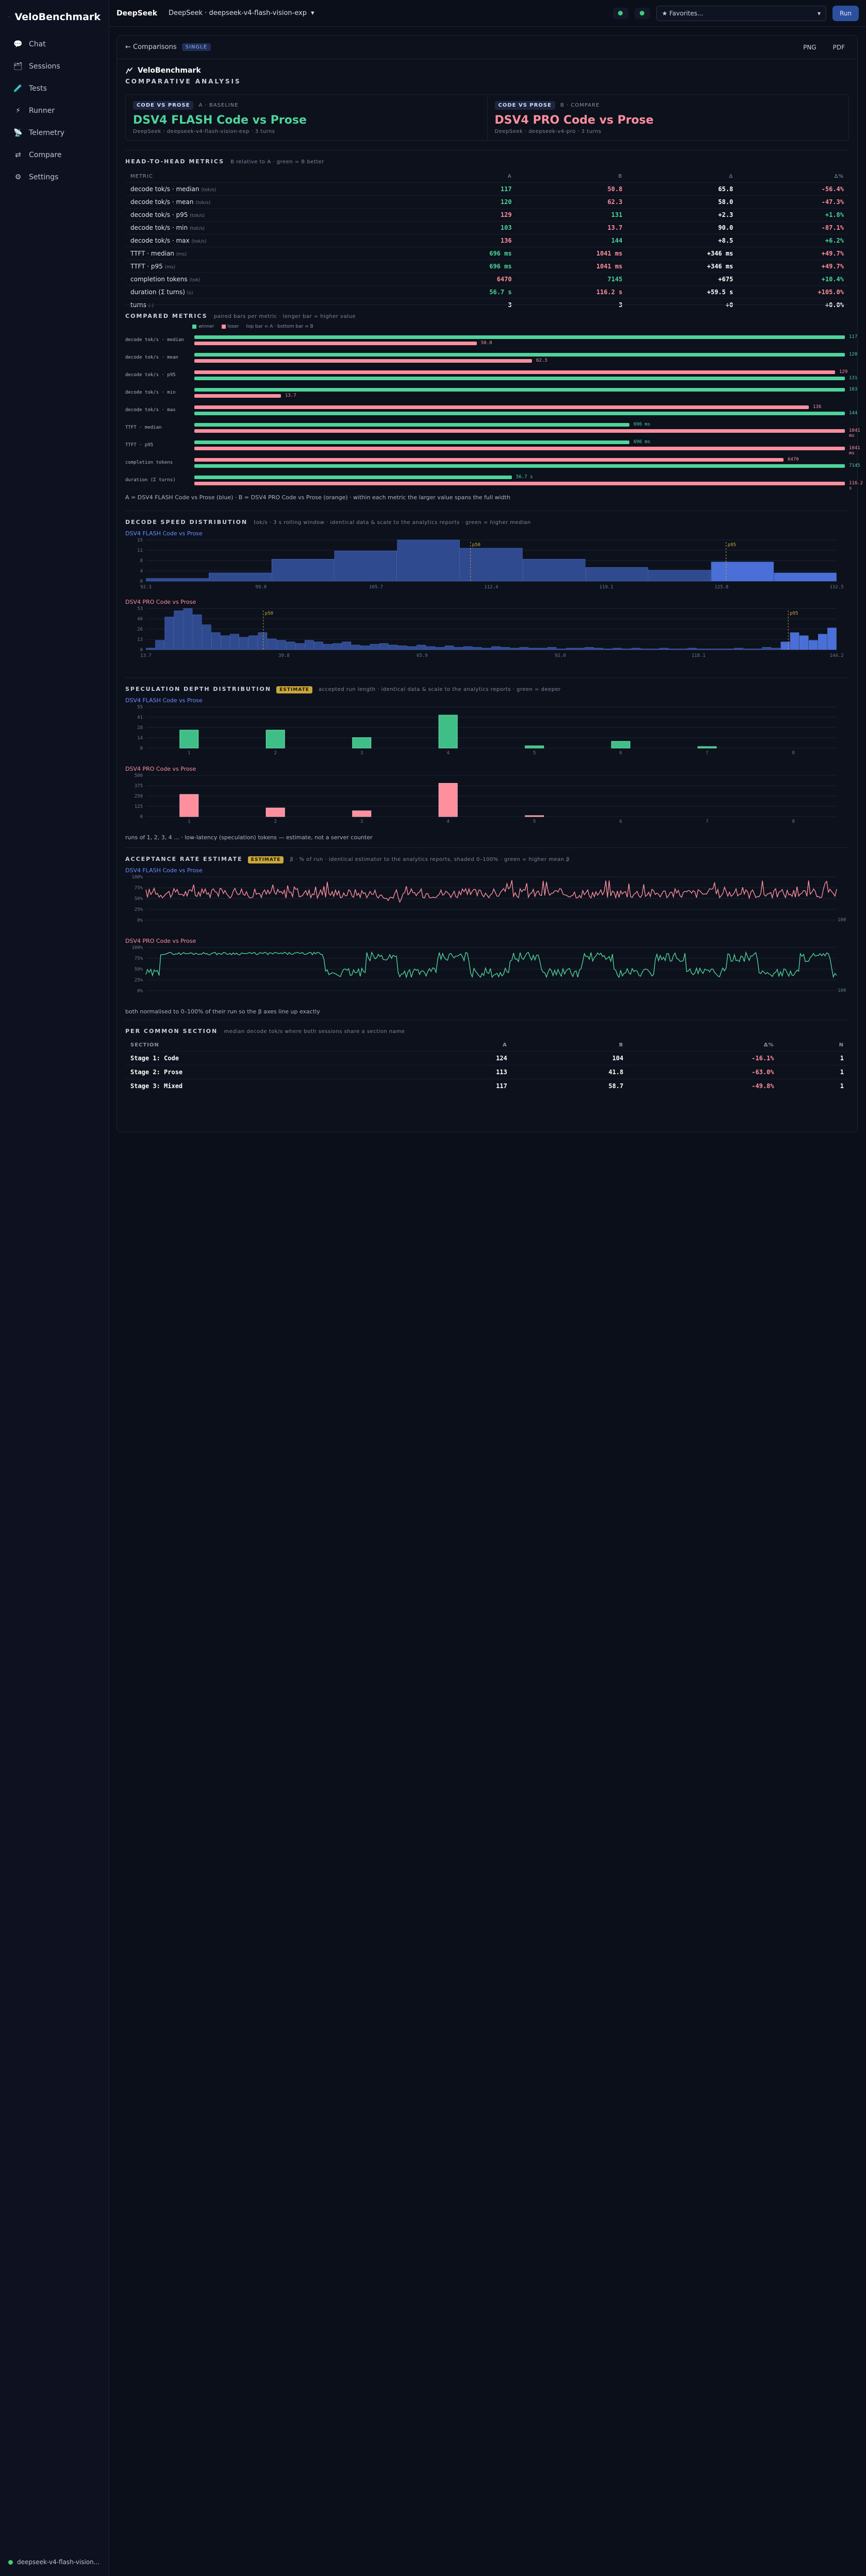 This screenshot has width=866, height=2576. What do you see at coordinates (146, 587) in the screenshot?
I see `x-tick-label: 92.3` at bounding box center [146, 587].